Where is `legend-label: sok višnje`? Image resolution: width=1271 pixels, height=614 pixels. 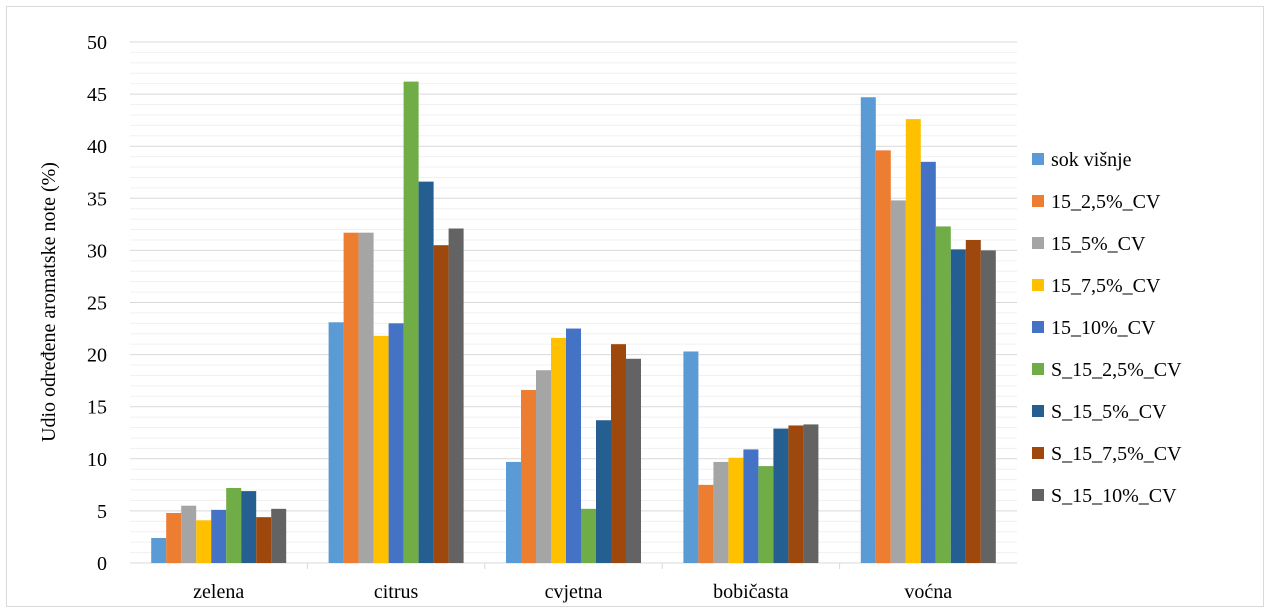
legend-label: sok višnje is located at coordinates (1091, 160).